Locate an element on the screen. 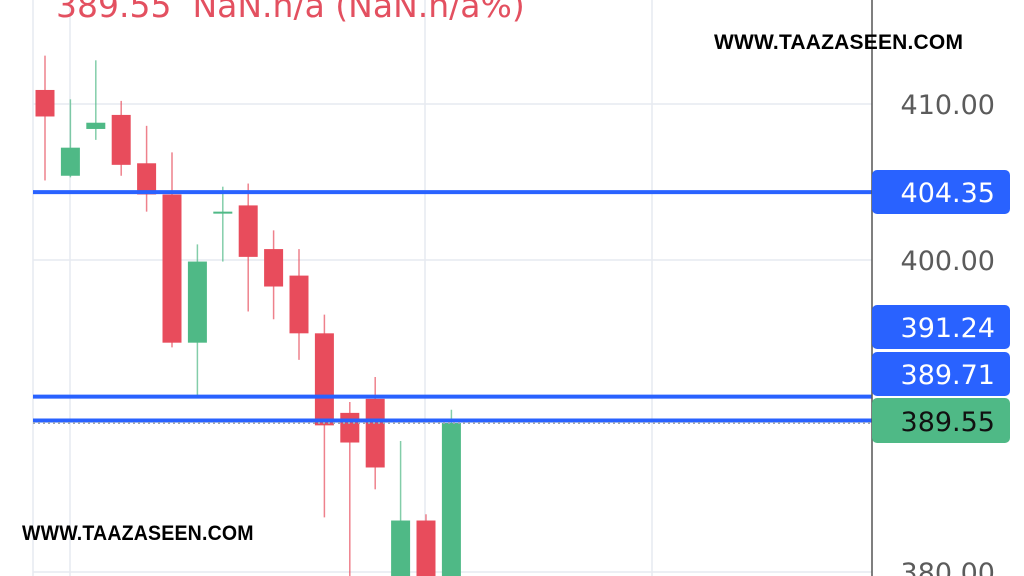 This screenshot has width=1024, height=576. last-price-label: 389.55 is located at coordinates (941, 420).